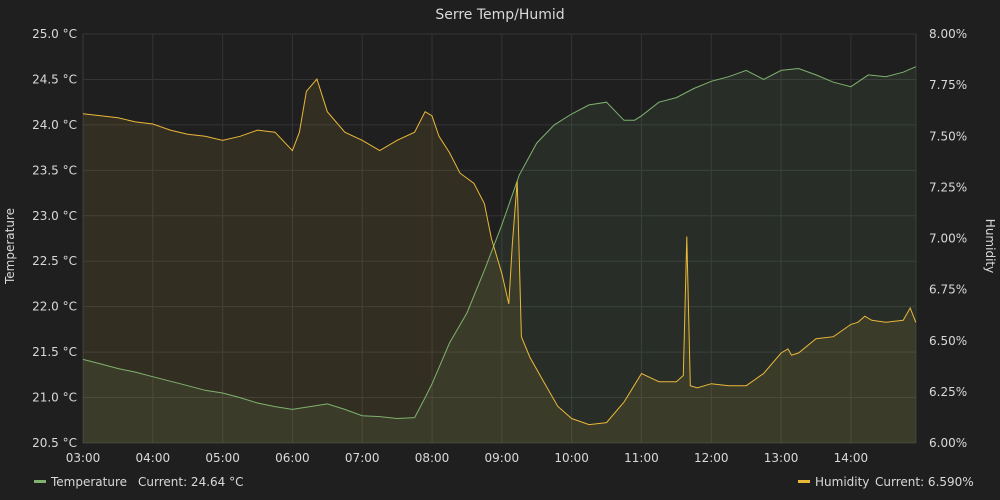 Image resolution: width=1000 pixels, height=500 pixels. Describe the element at coordinates (362, 458) in the screenshot. I see `x-tick-label: 07:00` at that location.